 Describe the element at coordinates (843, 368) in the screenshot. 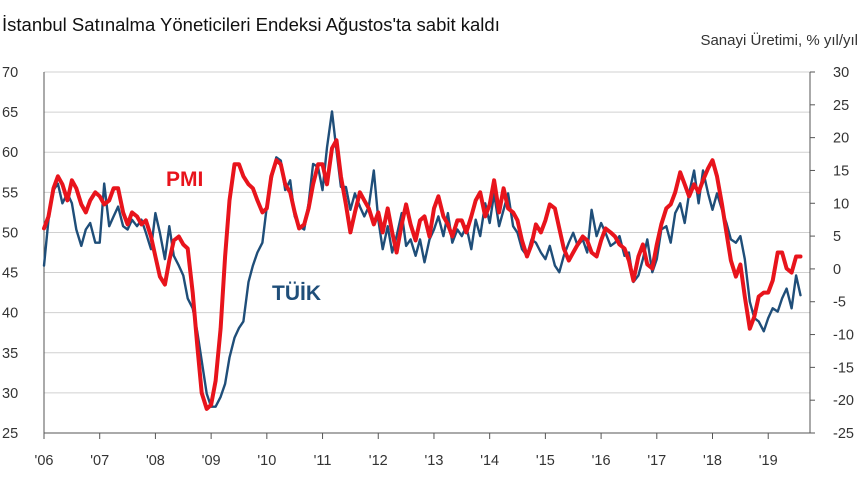

I see `right-tick--15: -15` at that location.